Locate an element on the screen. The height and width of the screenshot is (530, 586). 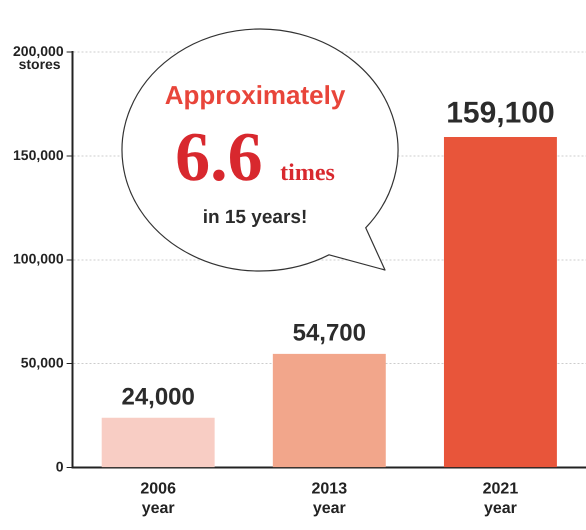
y-tick-label: 200,000 is located at coordinates (38, 50).